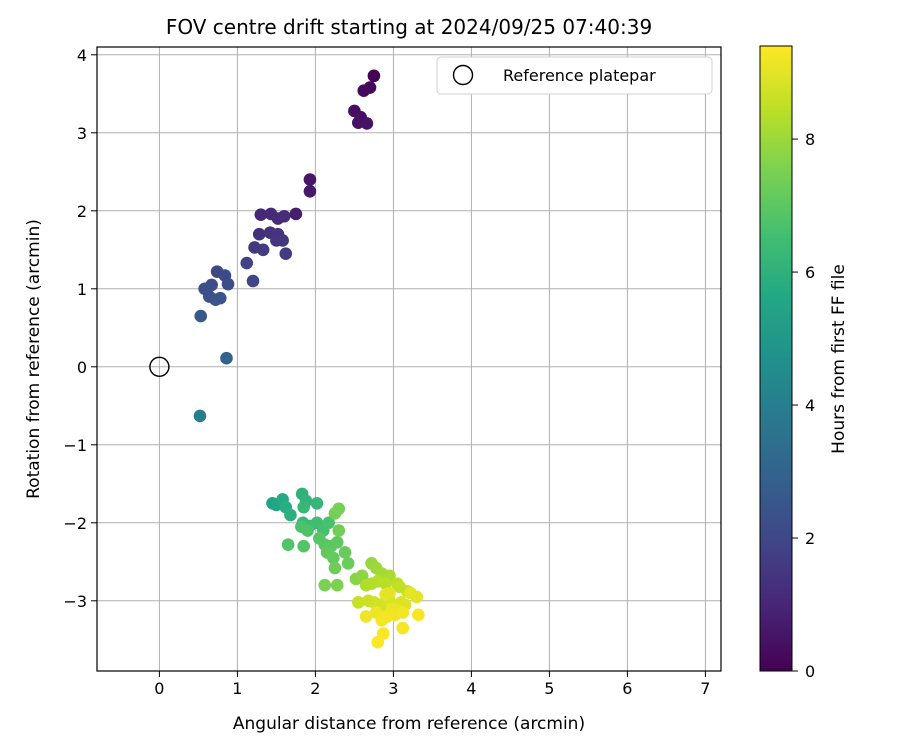 The height and width of the screenshot is (750, 900). Describe the element at coordinates (810, 272) in the screenshot. I see `colorbar-tick-label: 6` at that location.